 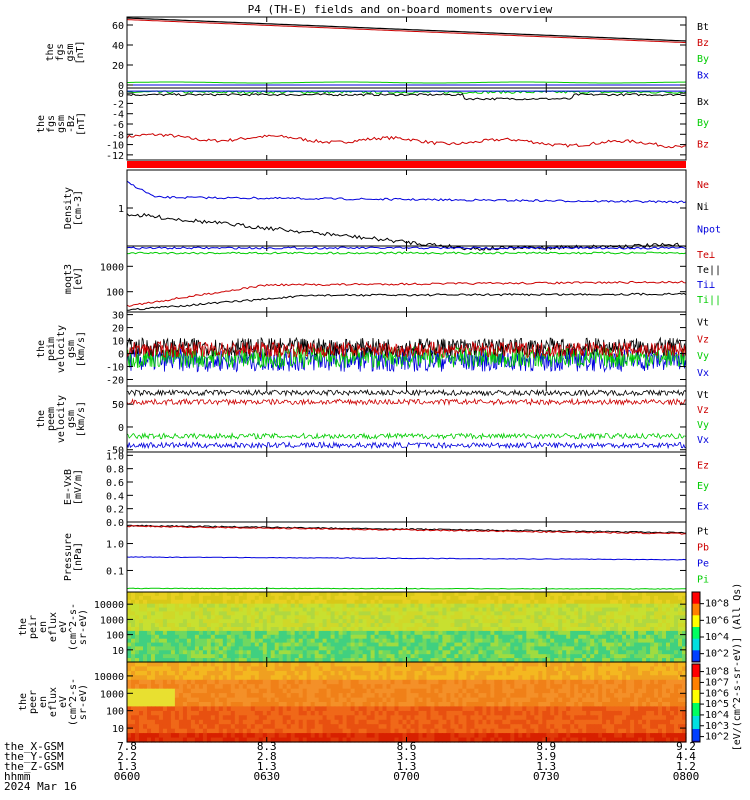 What do you see at coordinates (115, 368) in the screenshot?
I see `y-tick-label: -10` at bounding box center [115, 368].